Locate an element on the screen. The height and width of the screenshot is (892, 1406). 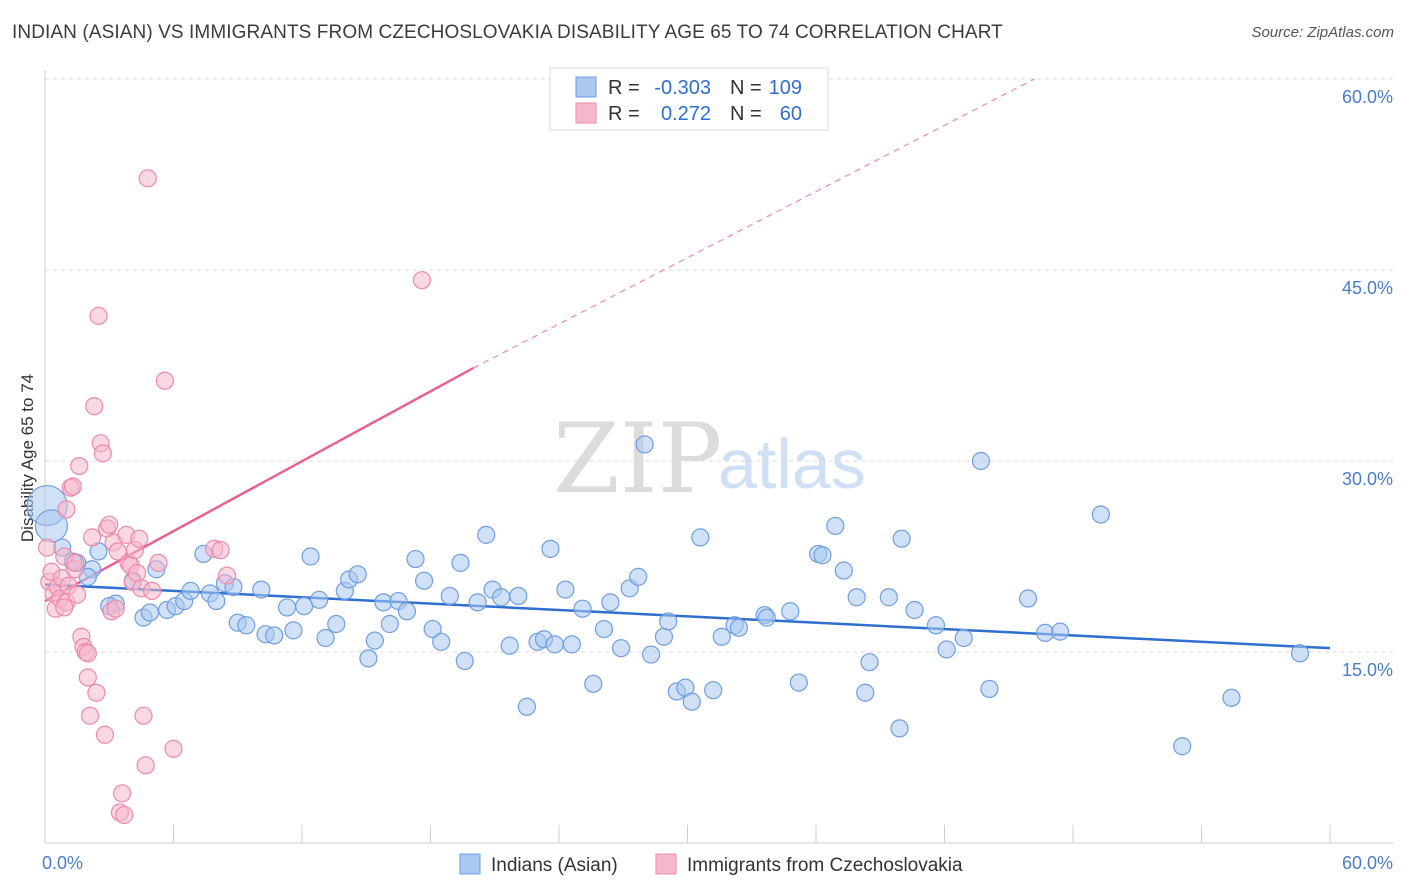
legend-r-label-blue: R = is located at coordinates (624, 88).